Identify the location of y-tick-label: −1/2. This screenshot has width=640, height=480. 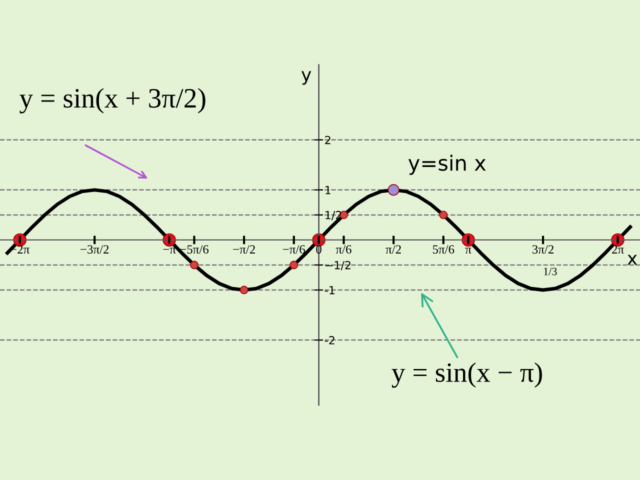
(338, 265).